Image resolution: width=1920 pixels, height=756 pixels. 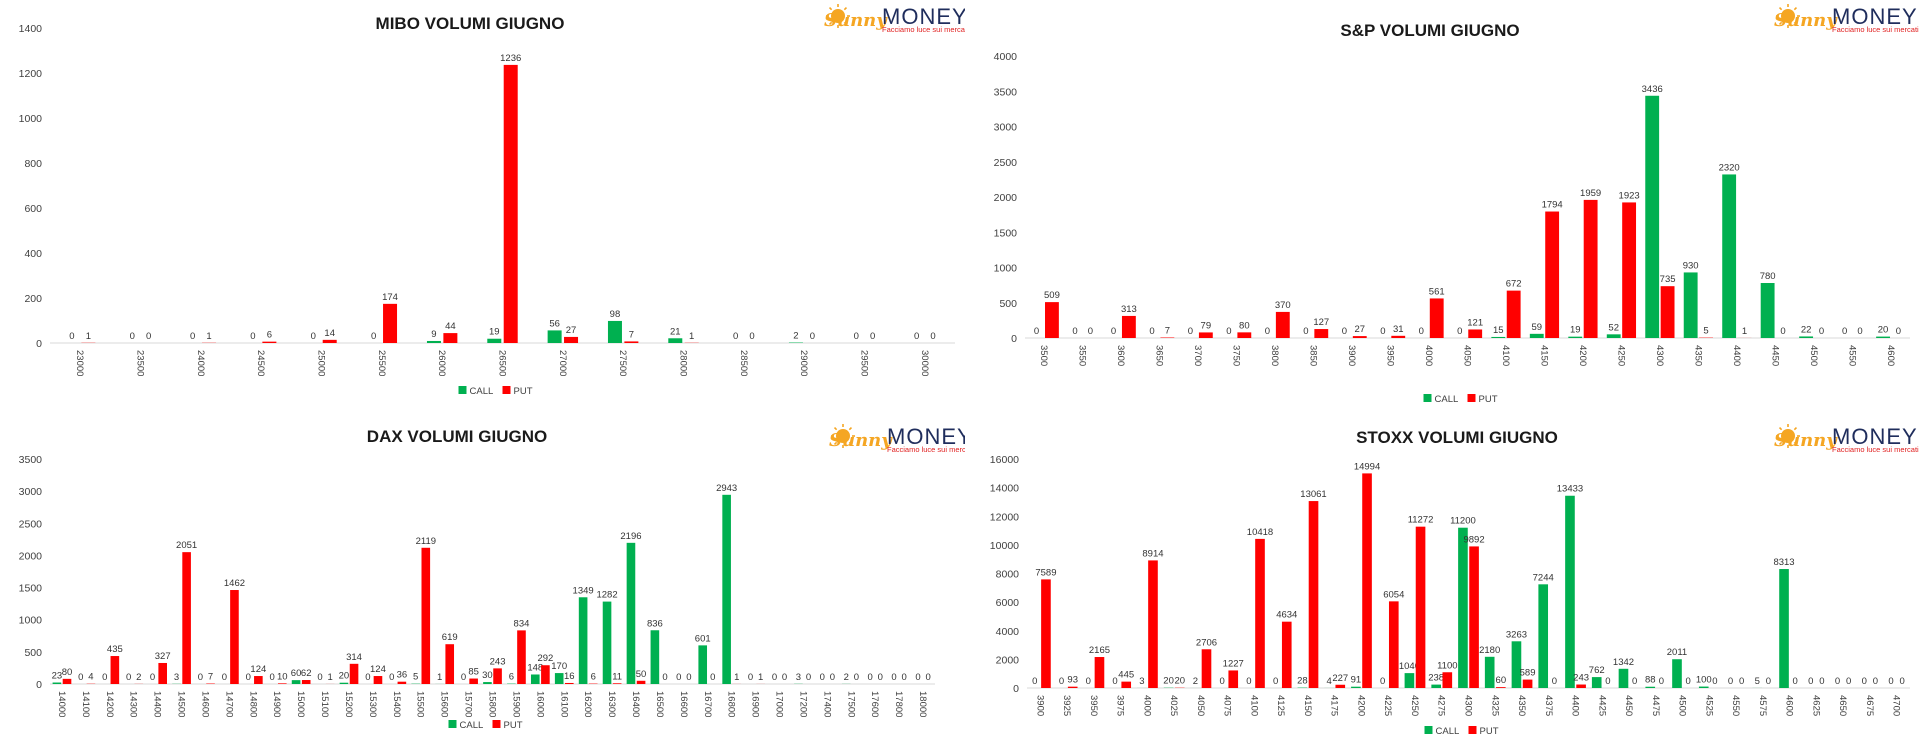 I want to click on chart-title: S&P VOLUMI GIUGNO, so click(x=1429, y=30).